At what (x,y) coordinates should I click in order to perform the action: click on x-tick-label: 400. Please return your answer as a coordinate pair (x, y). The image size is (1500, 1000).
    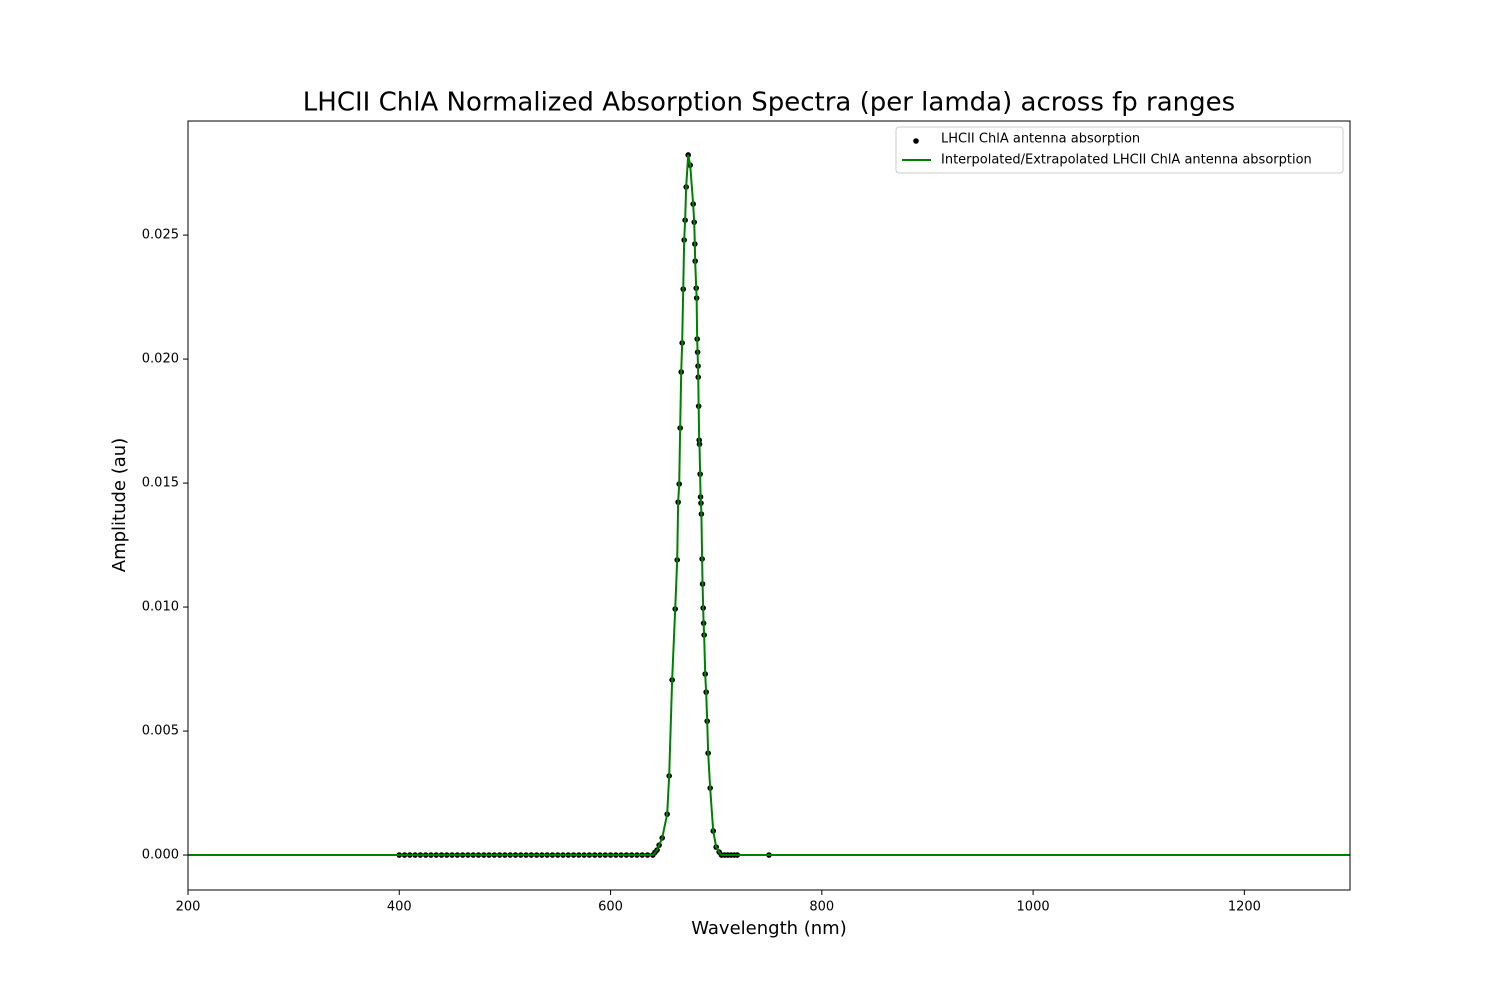
    Looking at the image, I should click on (399, 907).